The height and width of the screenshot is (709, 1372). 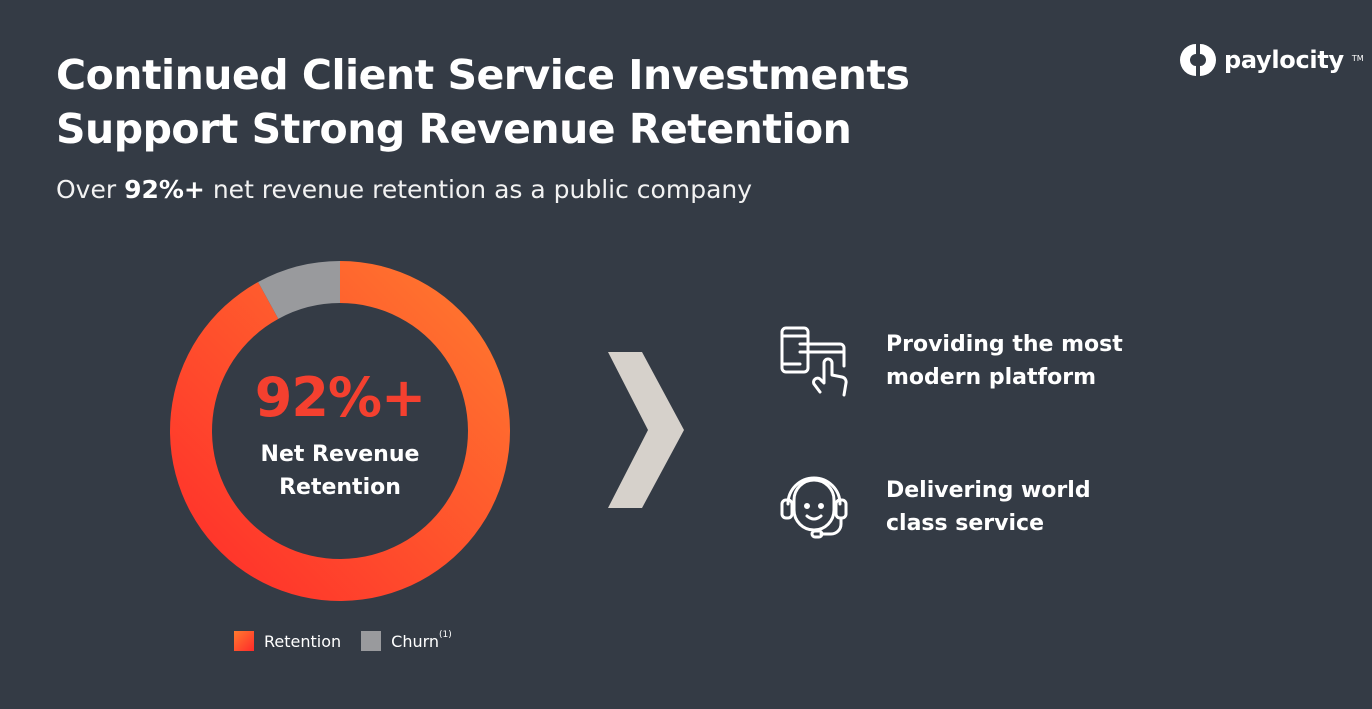 I want to click on center-label-line-1: Net Revenue, so click(x=340, y=454).